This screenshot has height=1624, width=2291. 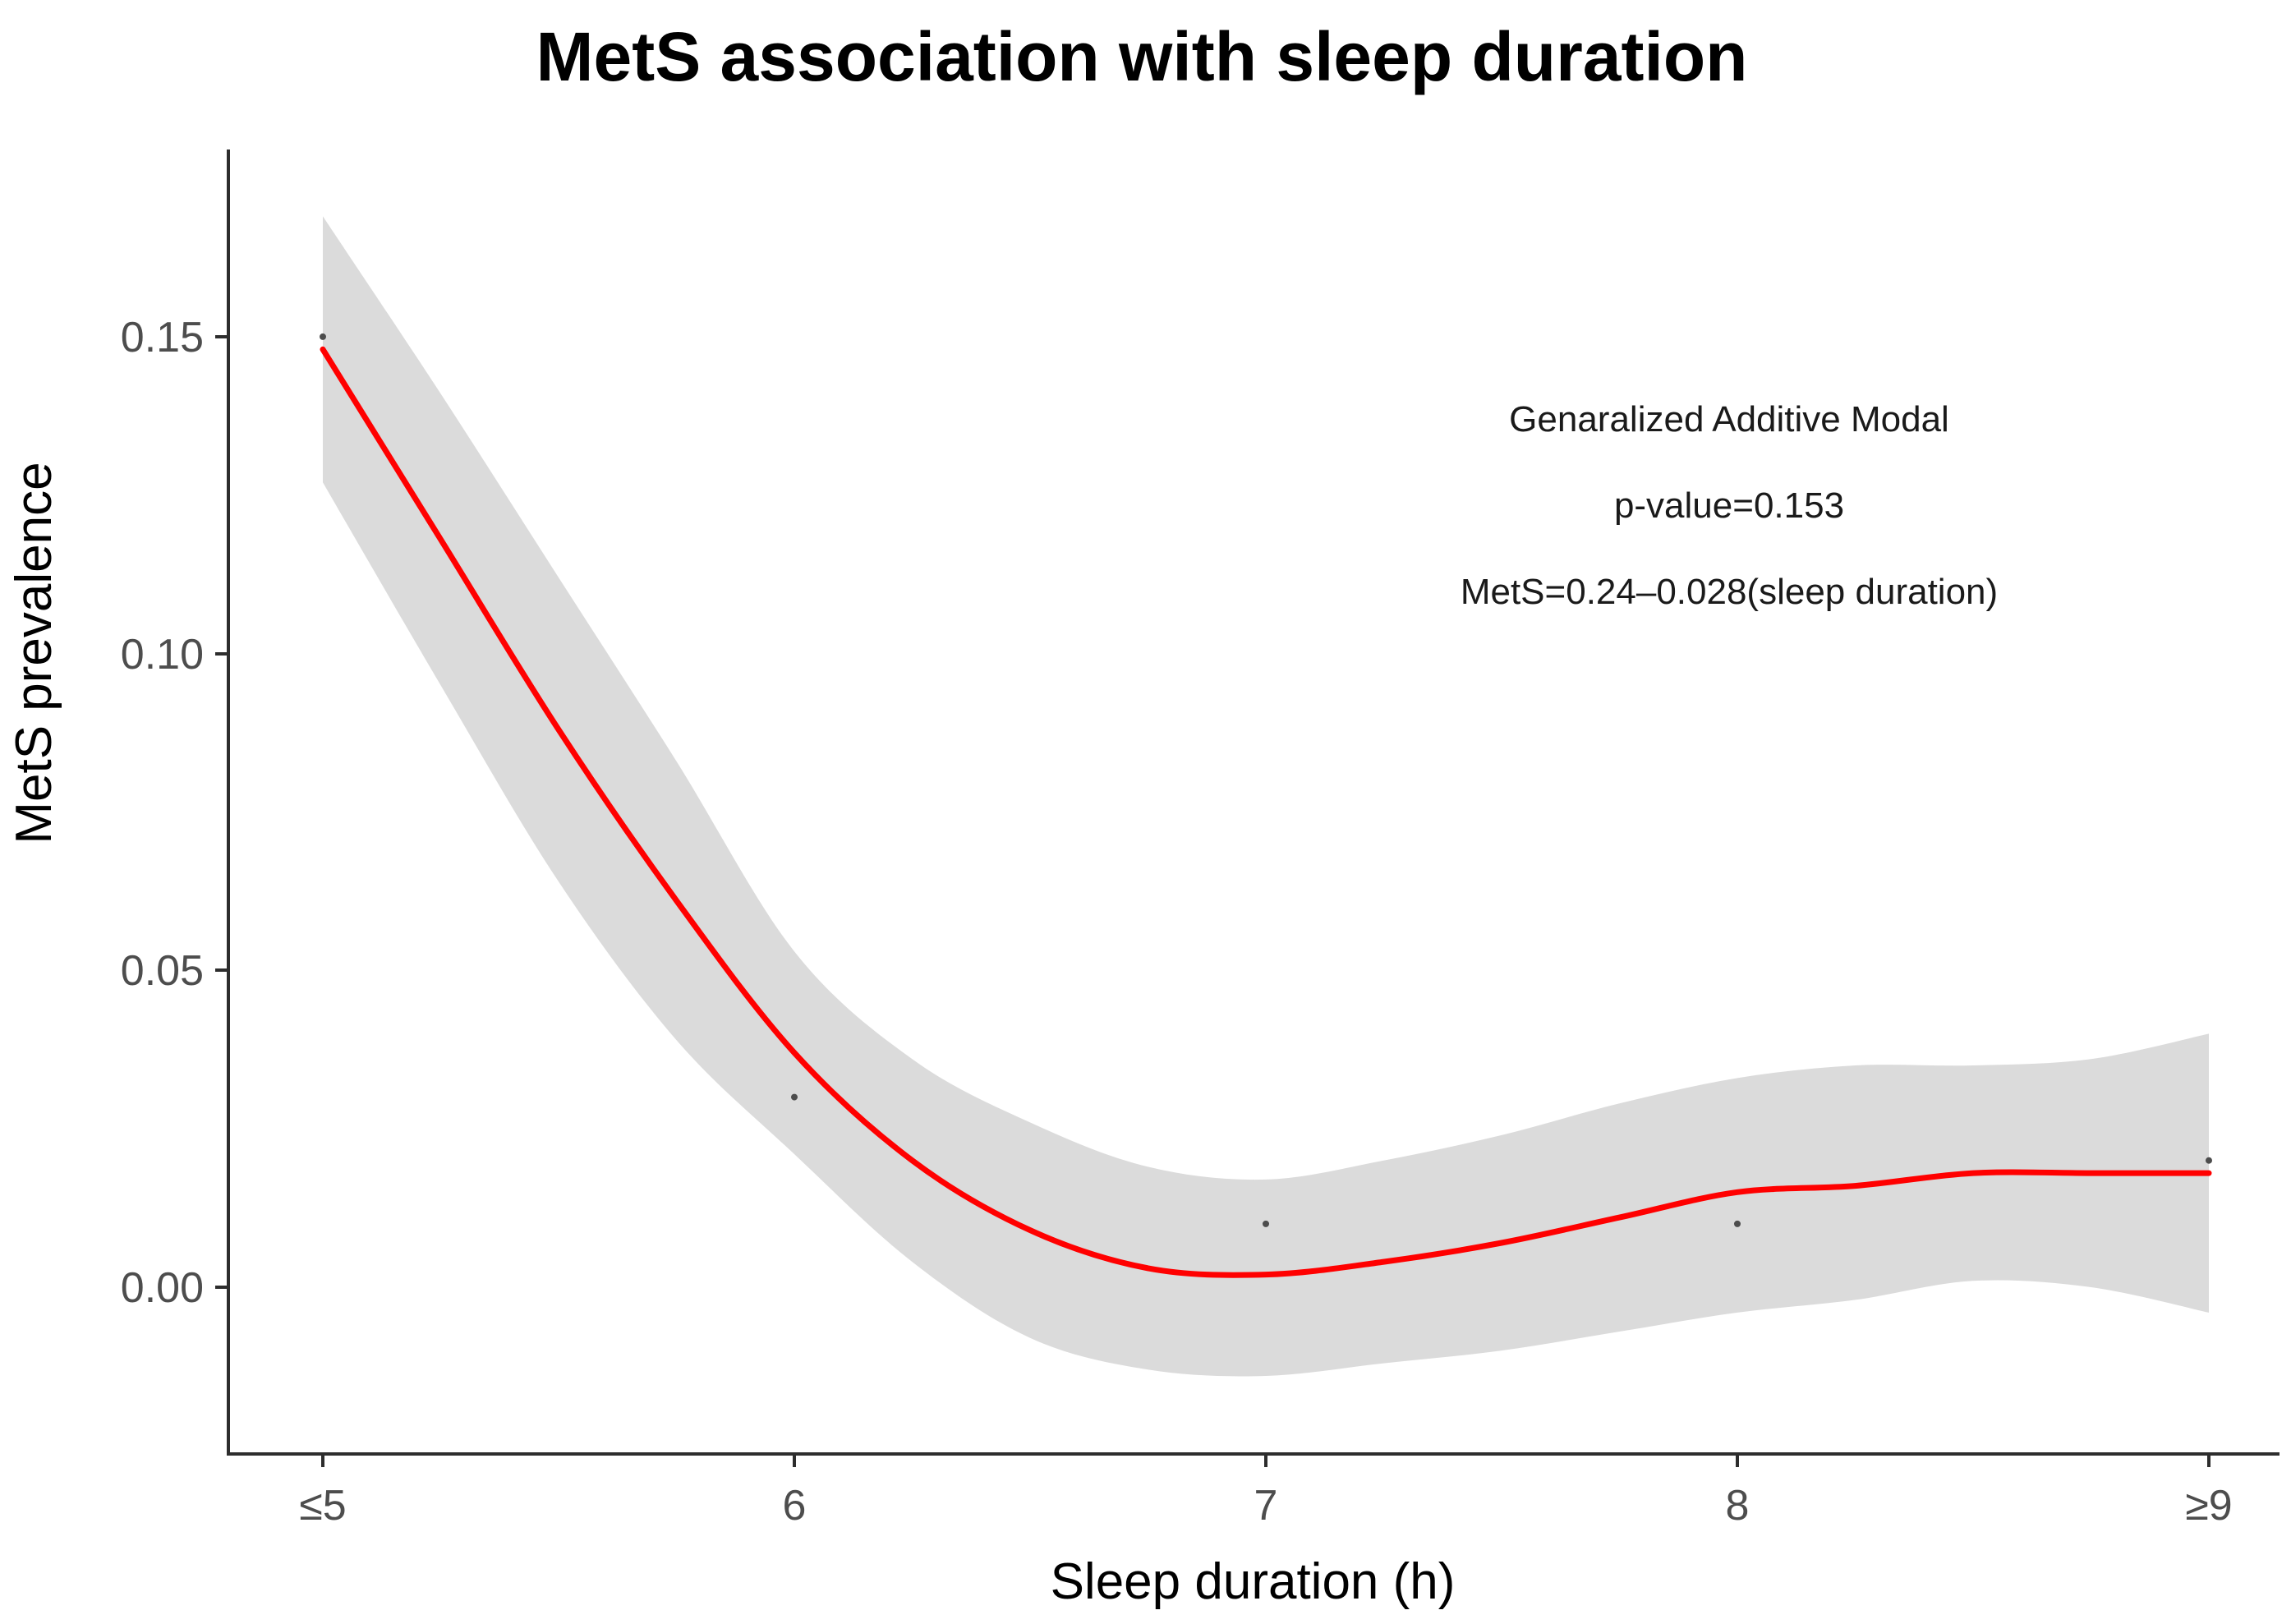 What do you see at coordinates (162, 813) in the screenshot?
I see `y-tick-labels: 0.15 0.10 0.05 0.00` at bounding box center [162, 813].